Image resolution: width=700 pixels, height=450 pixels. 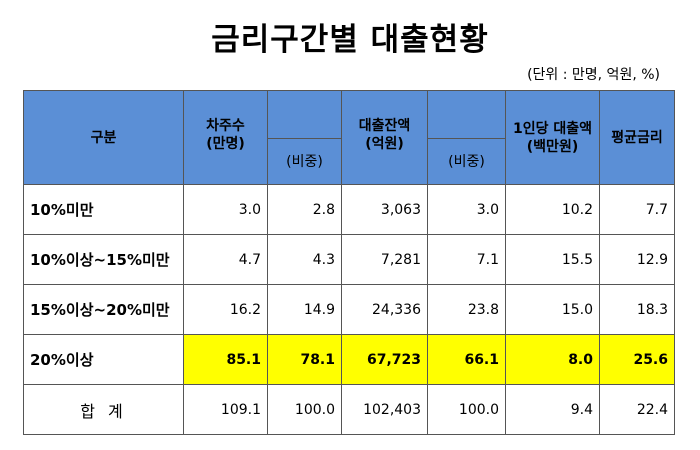 I want to click on table-row: 10%이상~15%미만 4.7 4.3 7,281 7.1 15.5 12.9, so click(x=349, y=259).